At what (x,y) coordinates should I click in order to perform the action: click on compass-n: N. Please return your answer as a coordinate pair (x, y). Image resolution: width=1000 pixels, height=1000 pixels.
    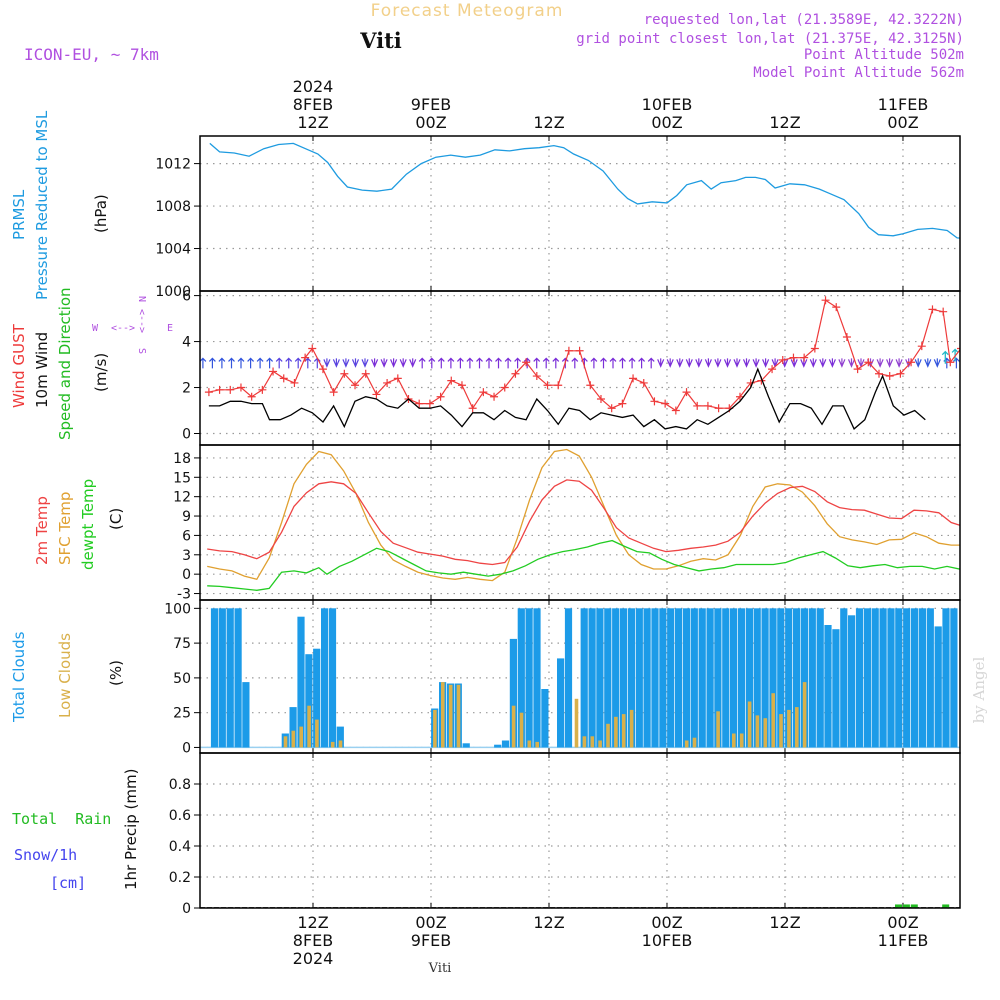
    Looking at the image, I should click on (141, 299).